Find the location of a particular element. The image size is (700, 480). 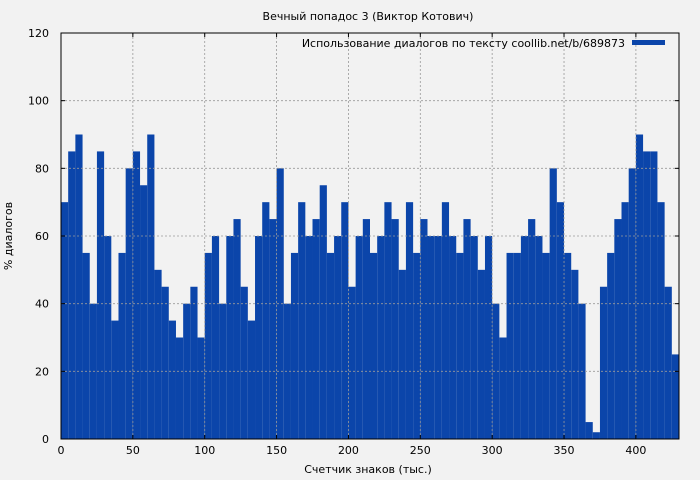

x-tick-label: 0 is located at coordinates (61, 450).